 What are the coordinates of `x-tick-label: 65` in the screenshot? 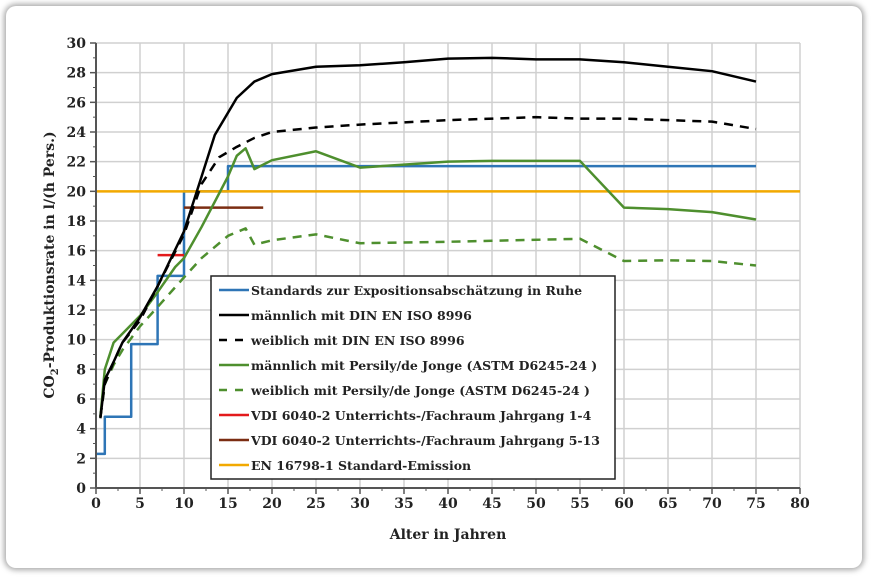 It's located at (667, 504).